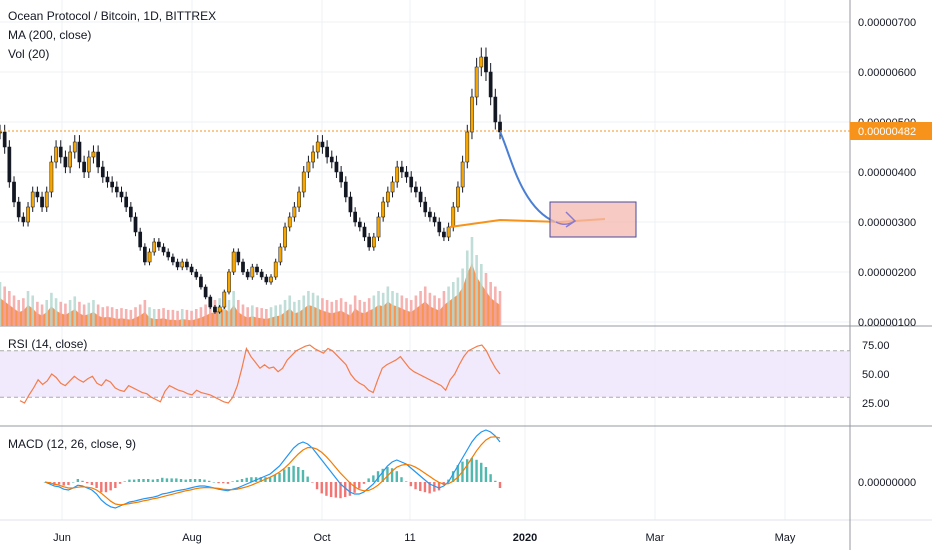  Describe the element at coordinates (321, 538) in the screenshot. I see `time-tick-label: Oct` at that location.